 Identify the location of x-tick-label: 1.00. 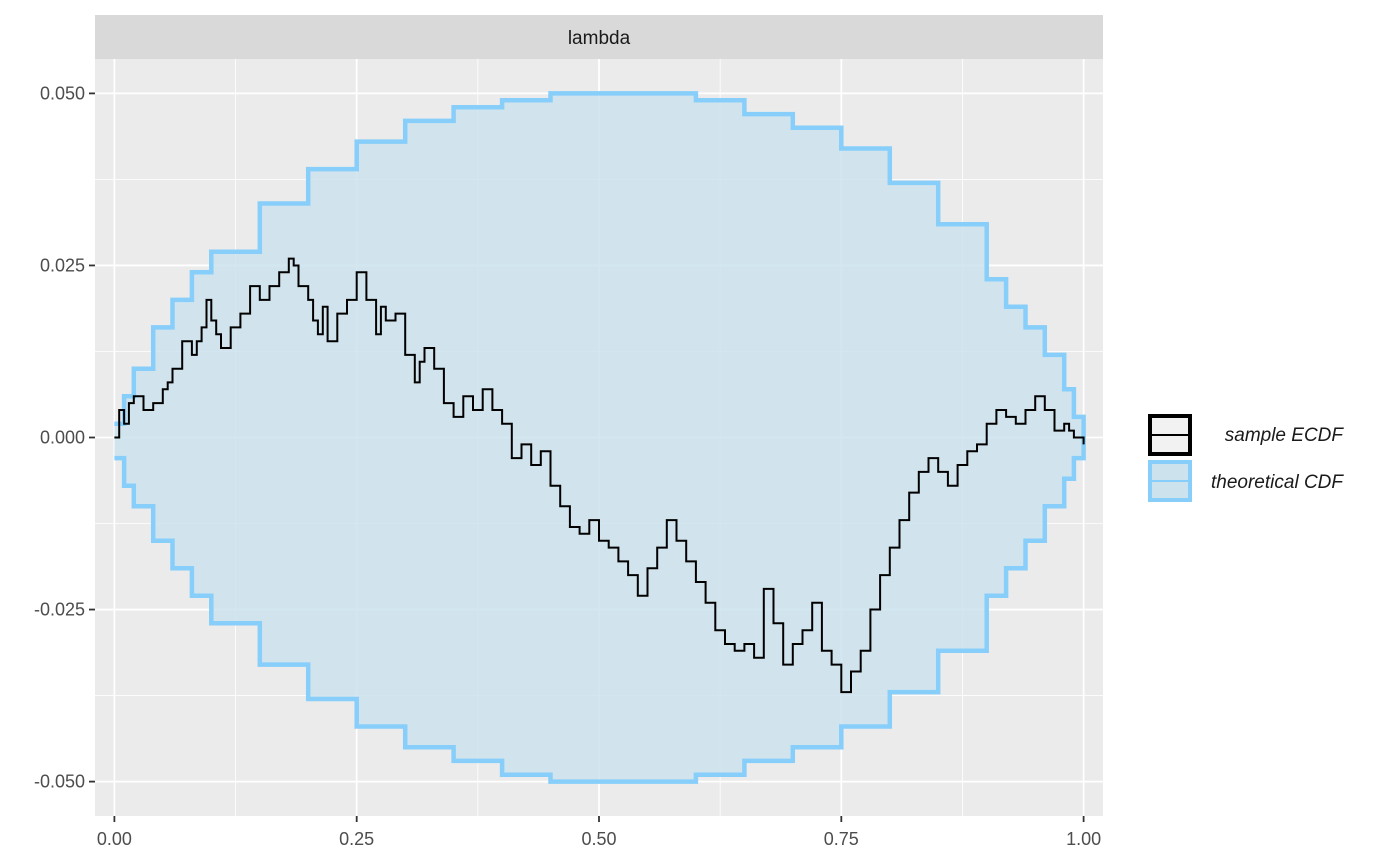
(1083, 839).